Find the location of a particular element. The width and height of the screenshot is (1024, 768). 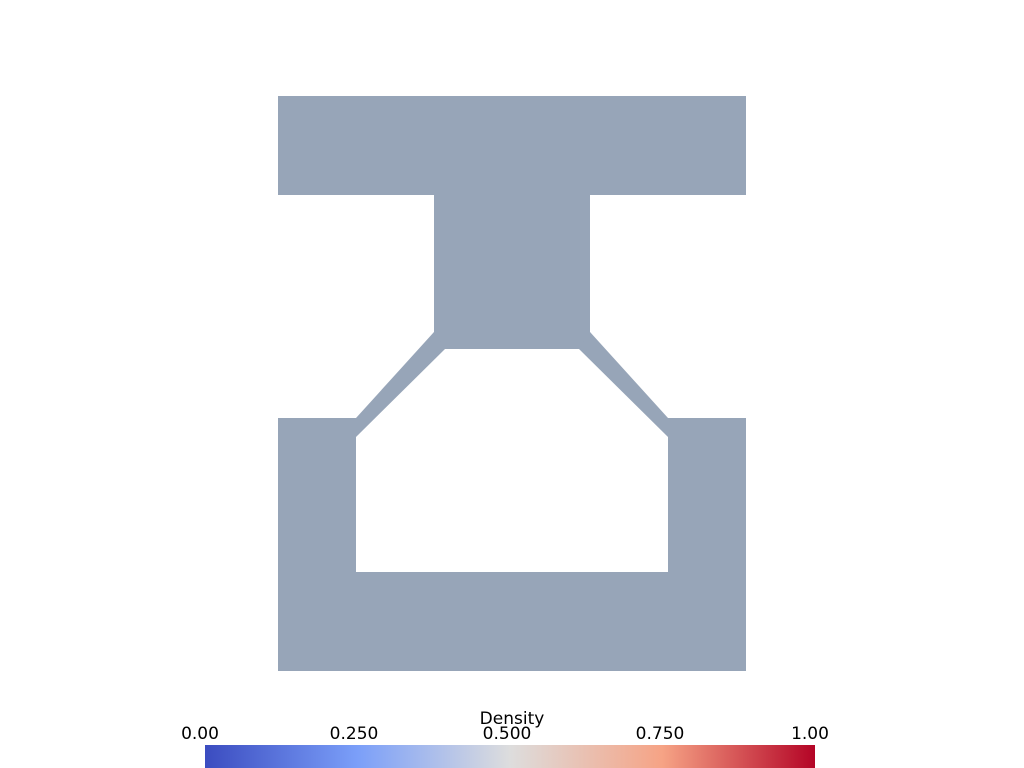

colorbar-gradient is located at coordinates (510, 756).